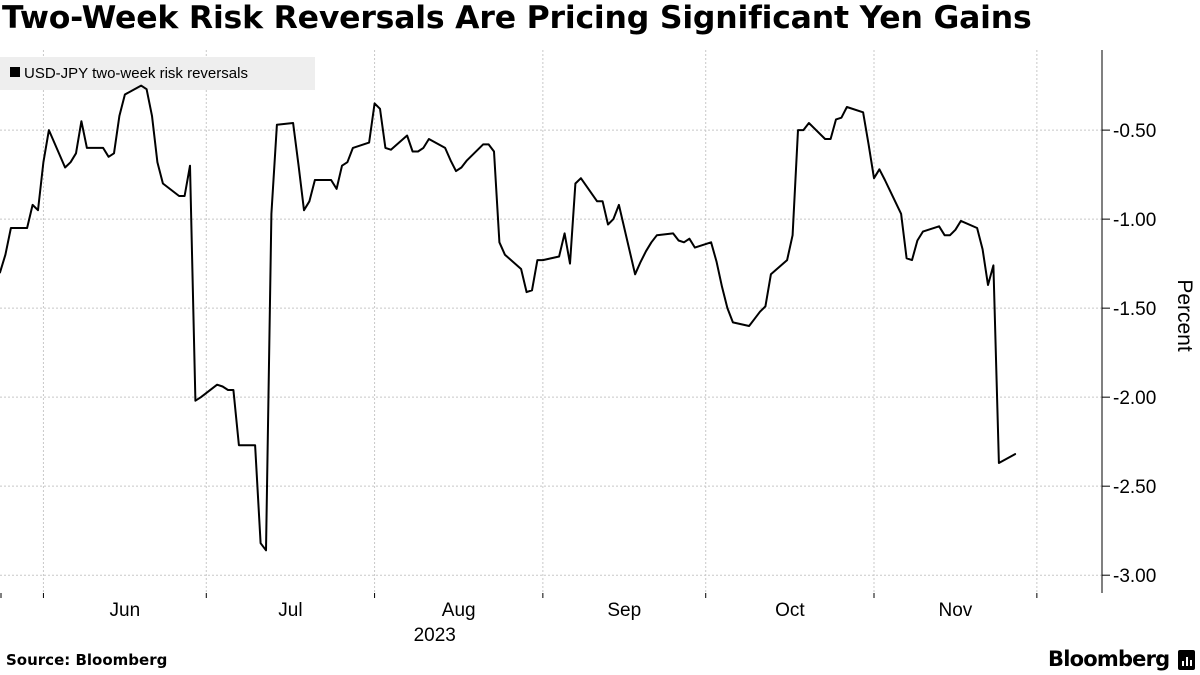 This screenshot has width=1200, height=675. Describe the element at coordinates (15, 72) in the screenshot. I see `legend-swatch` at that location.